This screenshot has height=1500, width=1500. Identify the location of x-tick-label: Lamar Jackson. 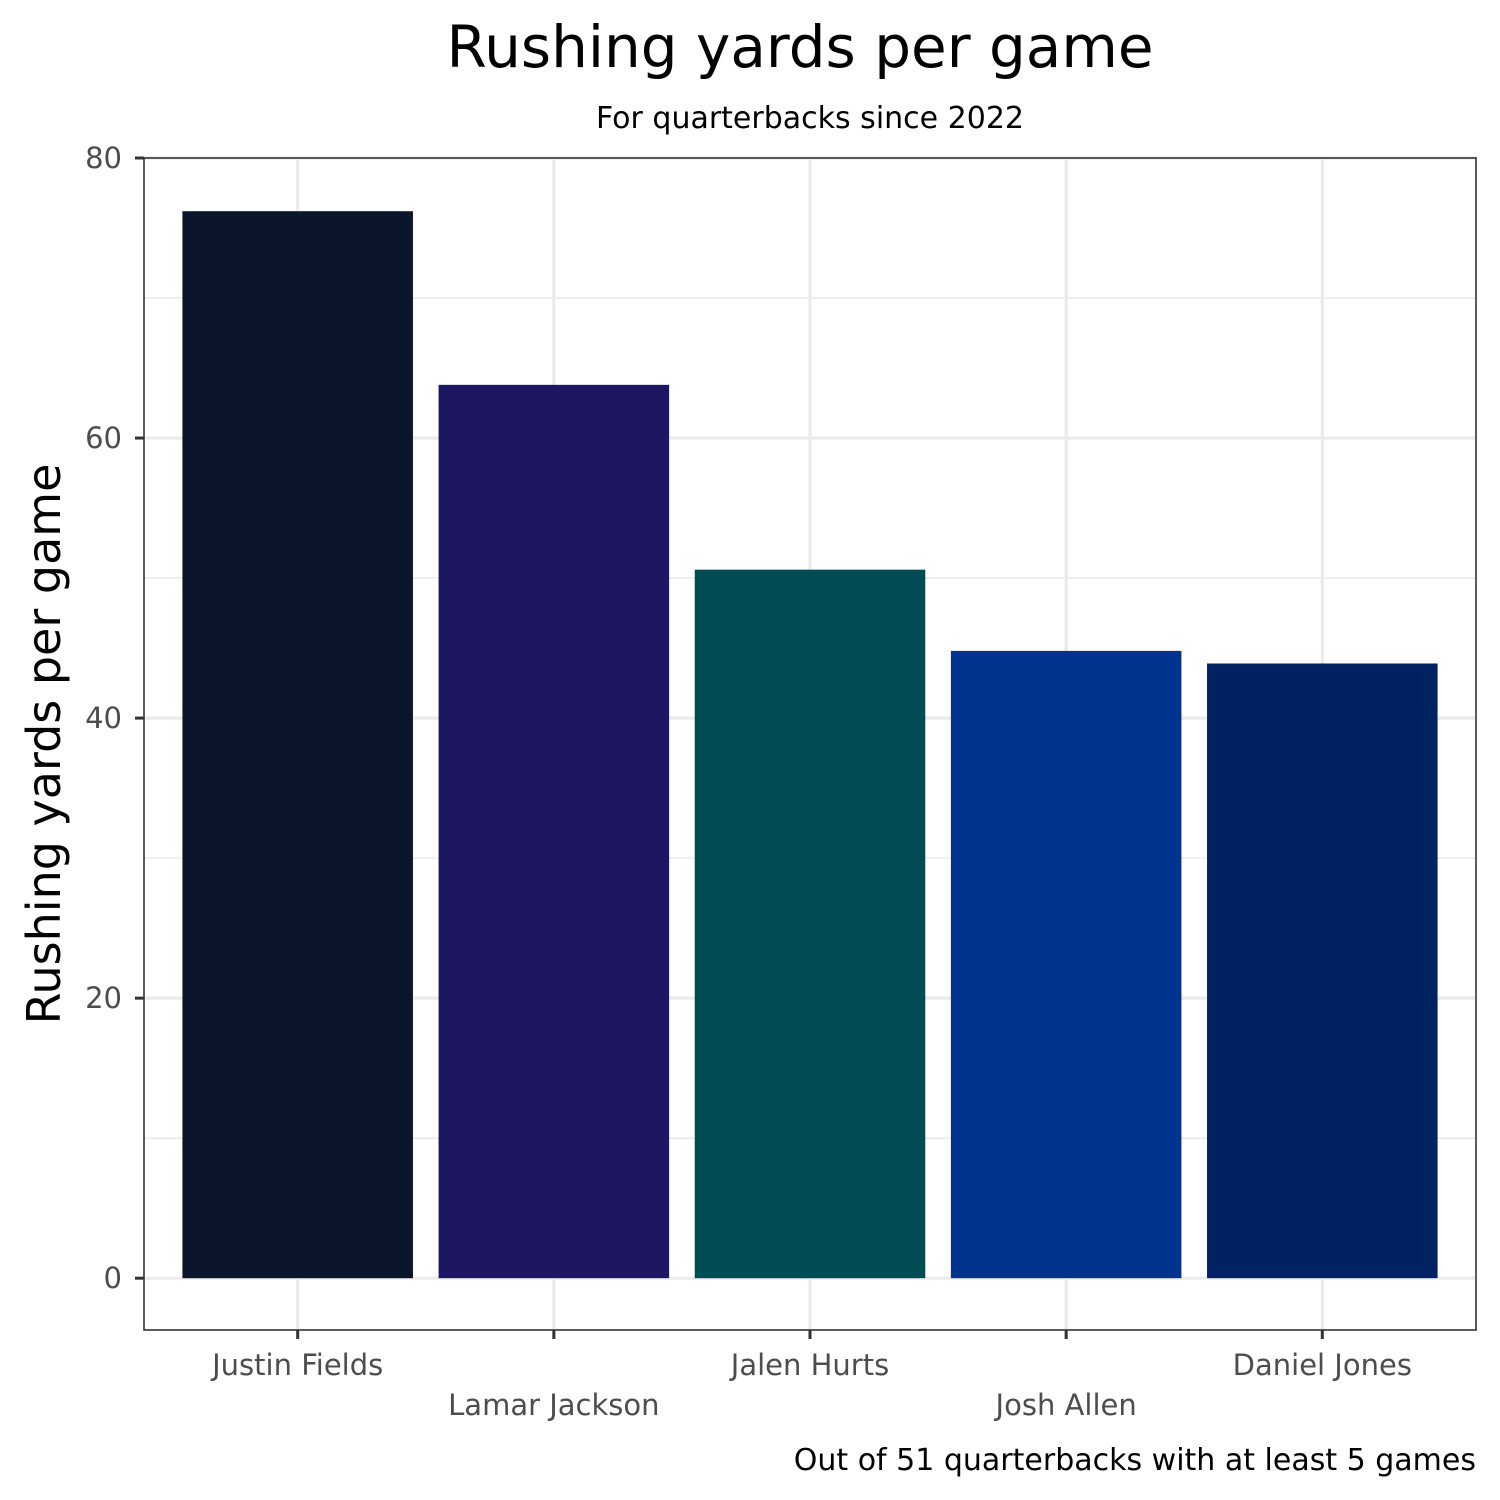
(553, 1405).